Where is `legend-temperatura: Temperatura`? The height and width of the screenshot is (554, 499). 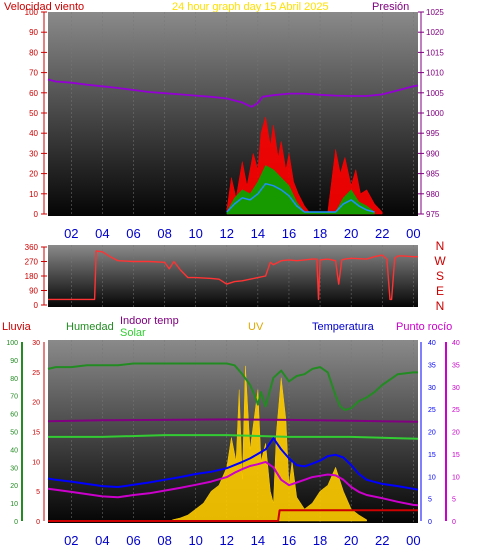 legend-temperatura: Temperatura is located at coordinates (343, 327).